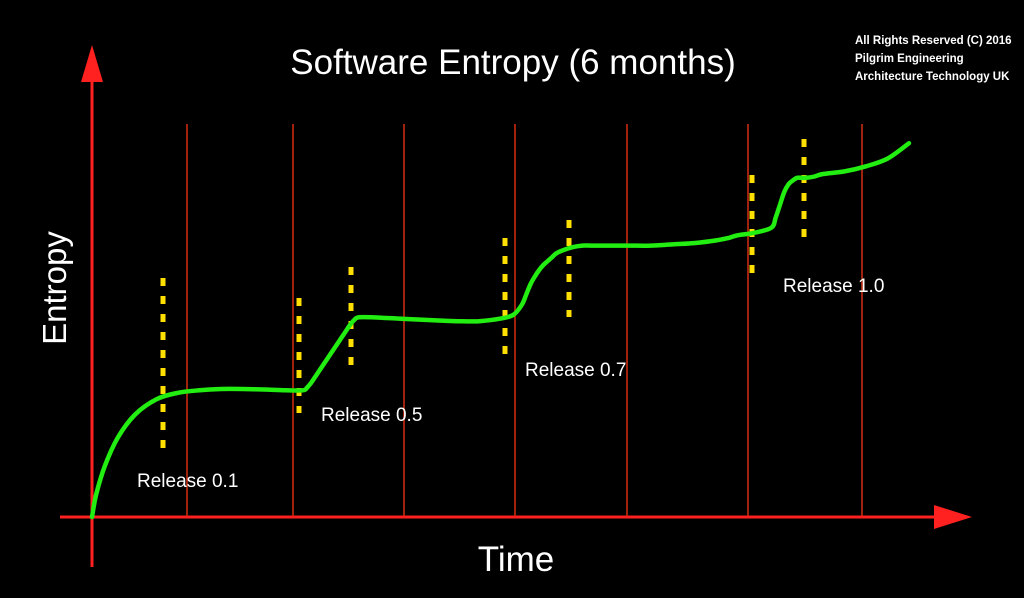  I want to click on y-axis-arrowhead, so click(92, 63).